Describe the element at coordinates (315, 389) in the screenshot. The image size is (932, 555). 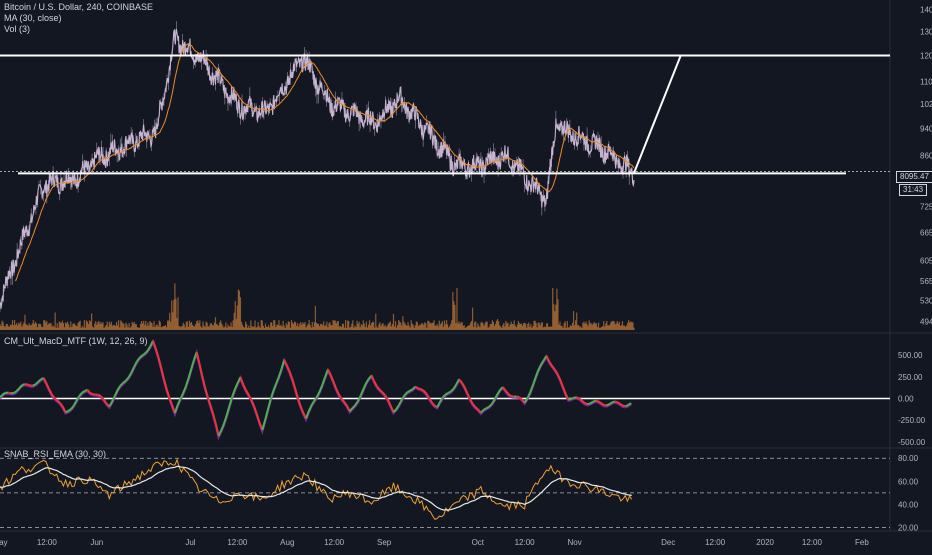
I see `macd-signal-line` at that location.